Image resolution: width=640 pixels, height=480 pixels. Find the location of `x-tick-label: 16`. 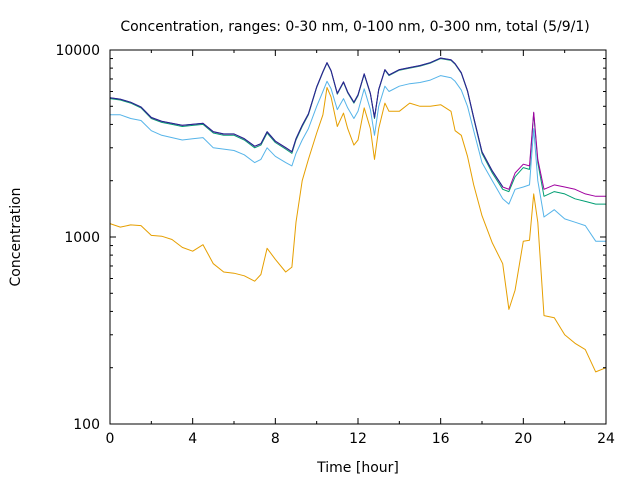

x-tick-label: 16 is located at coordinates (441, 439).